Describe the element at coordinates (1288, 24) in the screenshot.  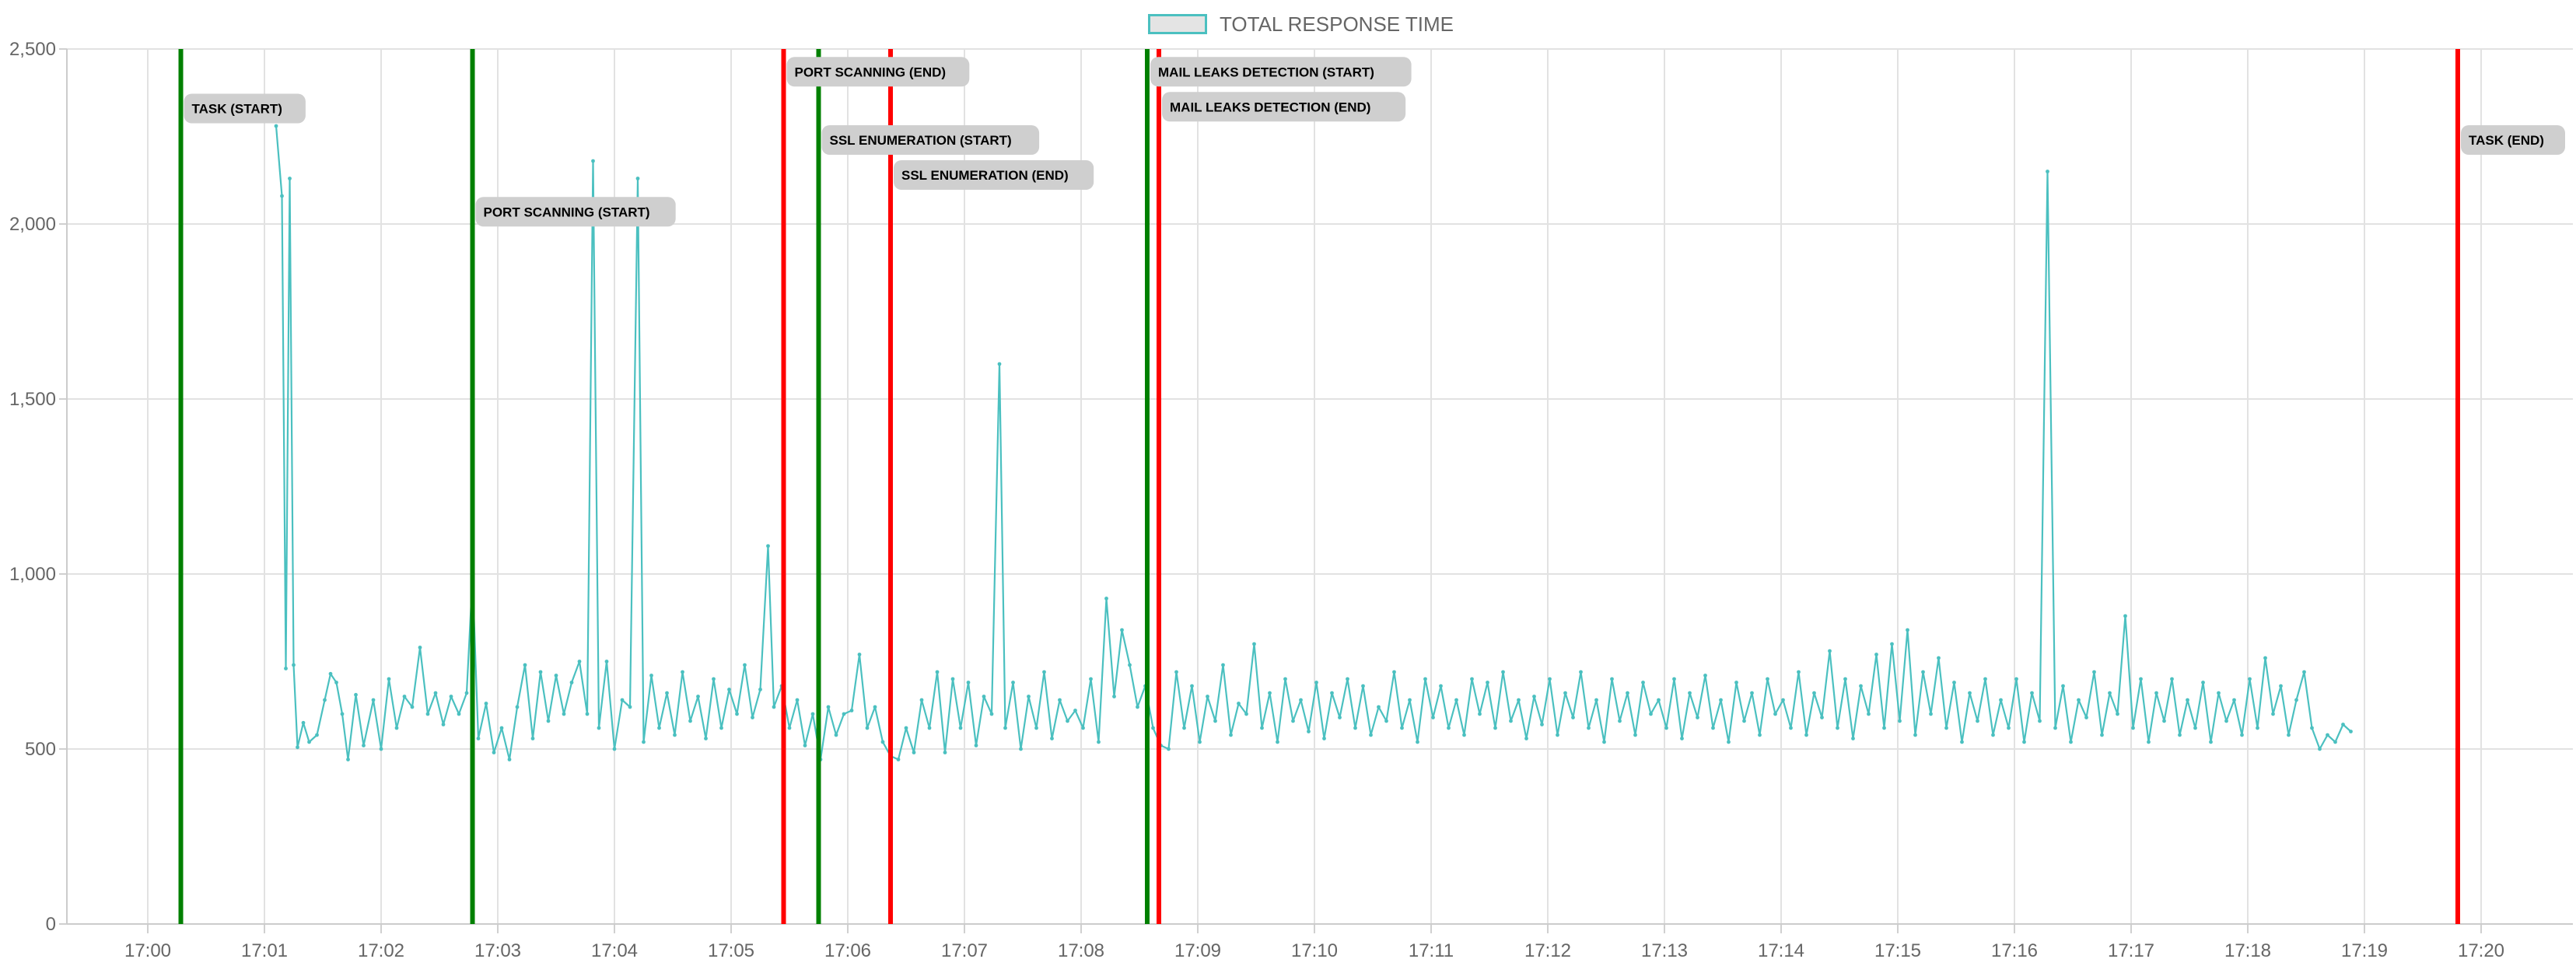
I see `legend: TOTAL RESPONSE TIME` at that location.